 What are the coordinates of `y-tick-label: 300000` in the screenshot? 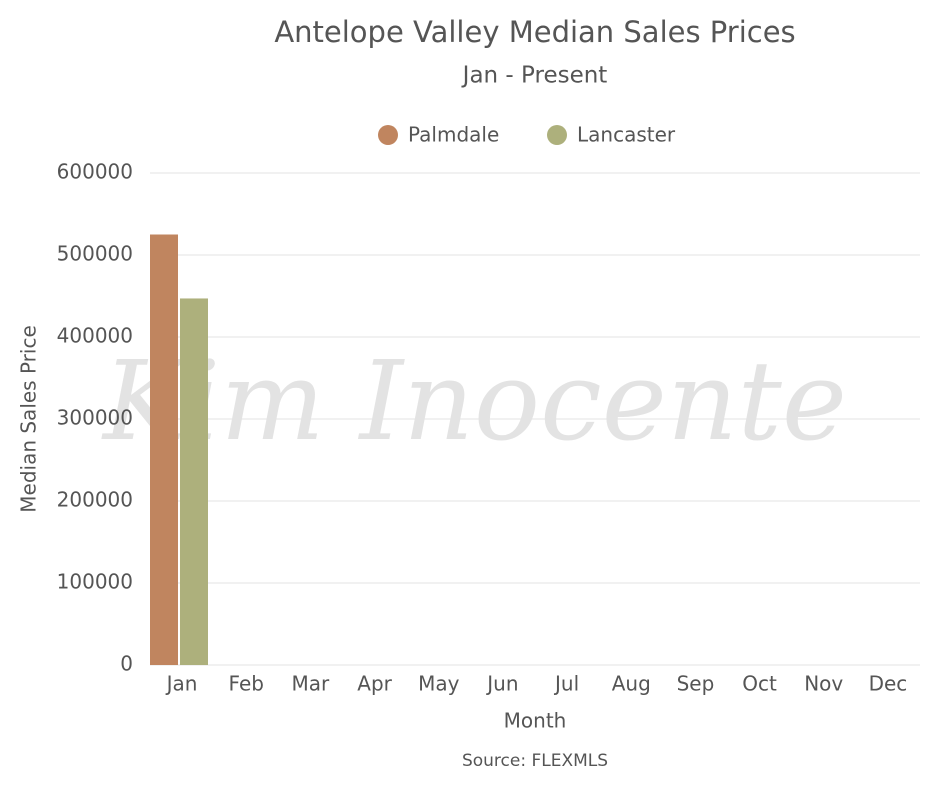 It's located at (95, 418).